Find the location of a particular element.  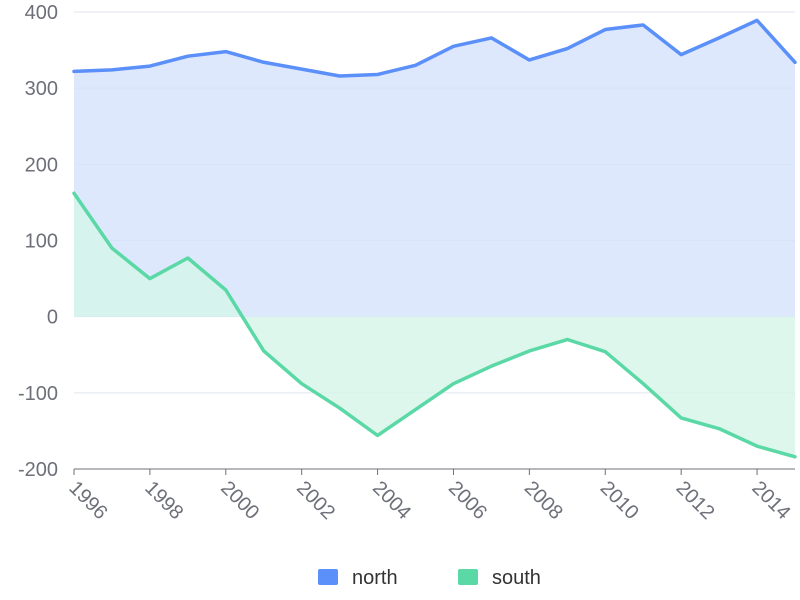

x-tick-label: 2014 is located at coordinates (771, 500).